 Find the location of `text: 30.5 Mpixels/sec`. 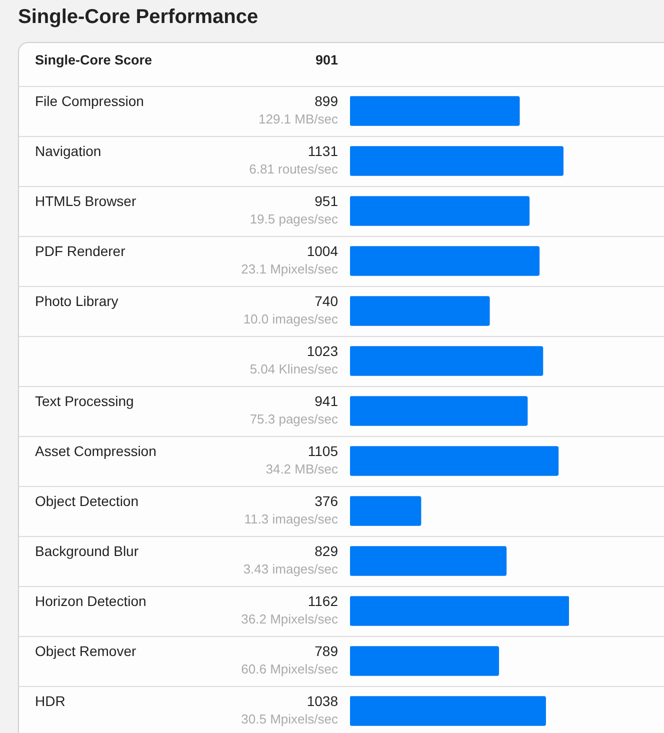

text: 30.5 Mpixels/sec is located at coordinates (289, 719).